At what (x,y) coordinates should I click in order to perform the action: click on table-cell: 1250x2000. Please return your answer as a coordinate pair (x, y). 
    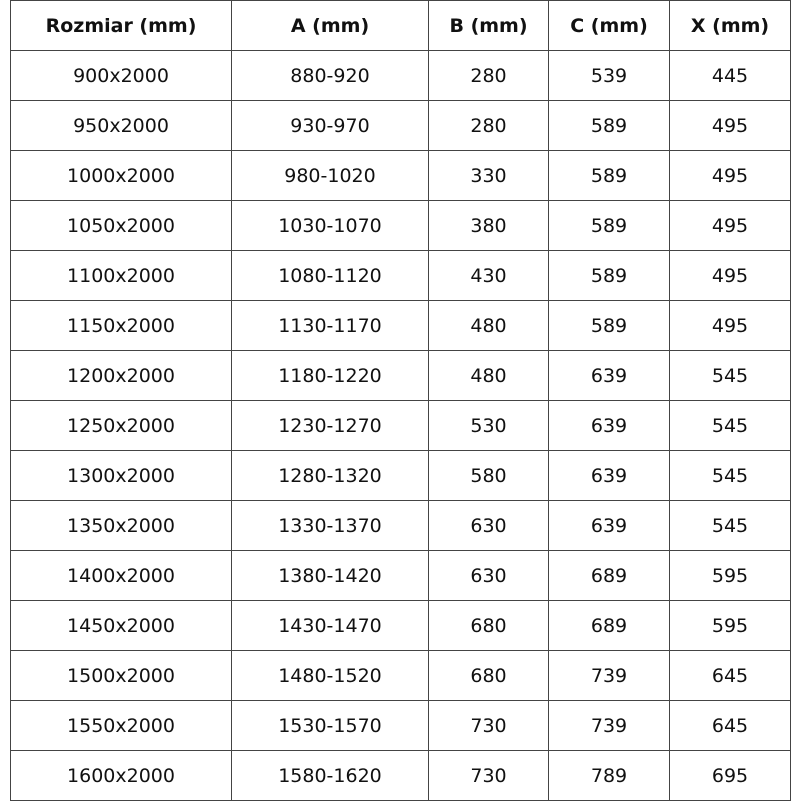
    Looking at the image, I should click on (121, 425).